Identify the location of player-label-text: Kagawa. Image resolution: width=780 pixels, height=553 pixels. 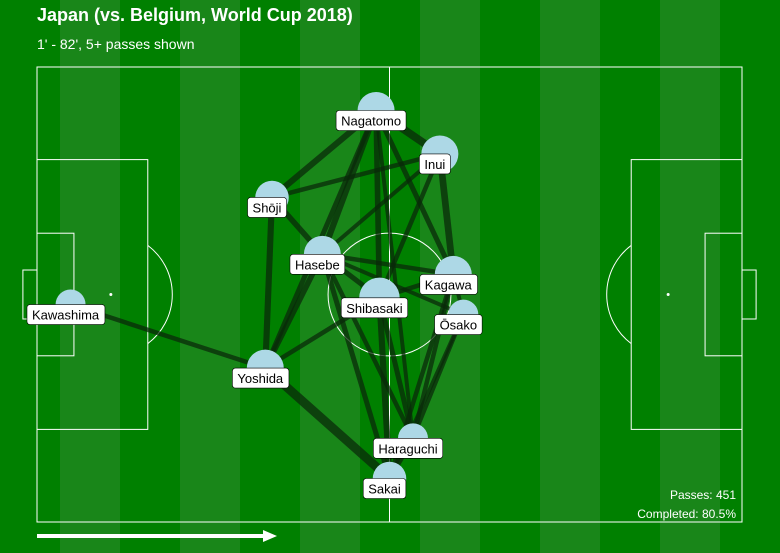
(449, 284).